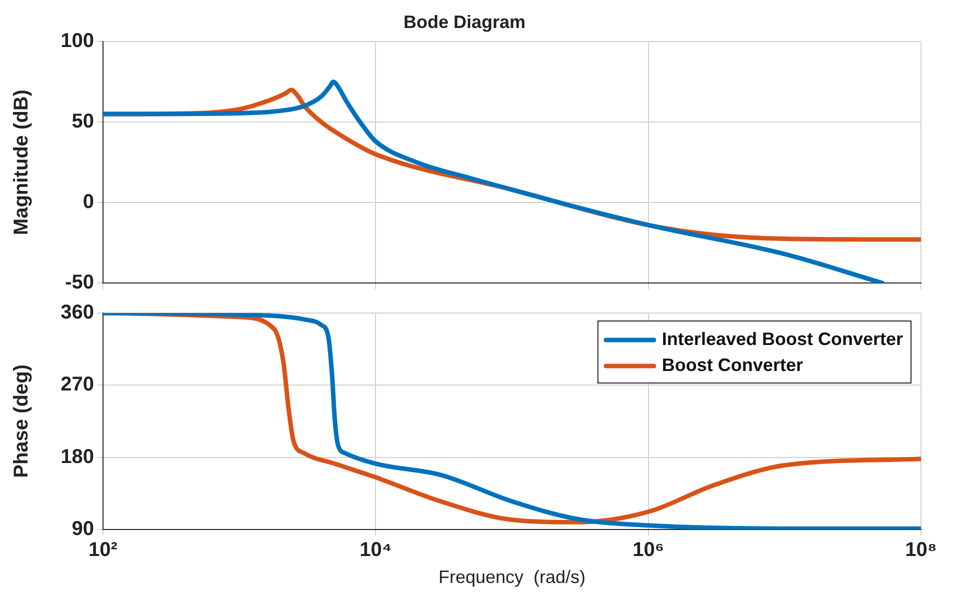  What do you see at coordinates (21, 163) in the screenshot?
I see `y-axis-title: Magnitude (dB)` at bounding box center [21, 163].